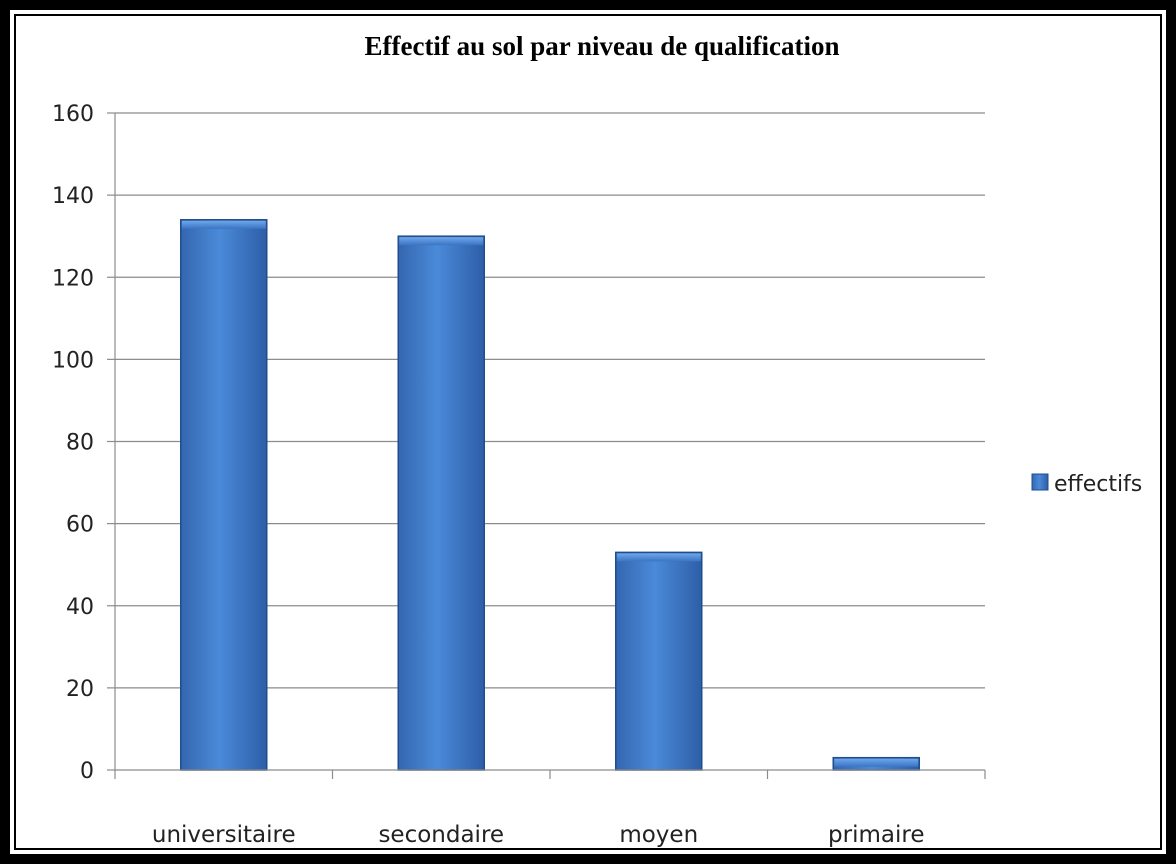 This screenshot has width=1176, height=864. Describe the element at coordinates (73, 114) in the screenshot. I see `y-tick-label: 160` at that location.